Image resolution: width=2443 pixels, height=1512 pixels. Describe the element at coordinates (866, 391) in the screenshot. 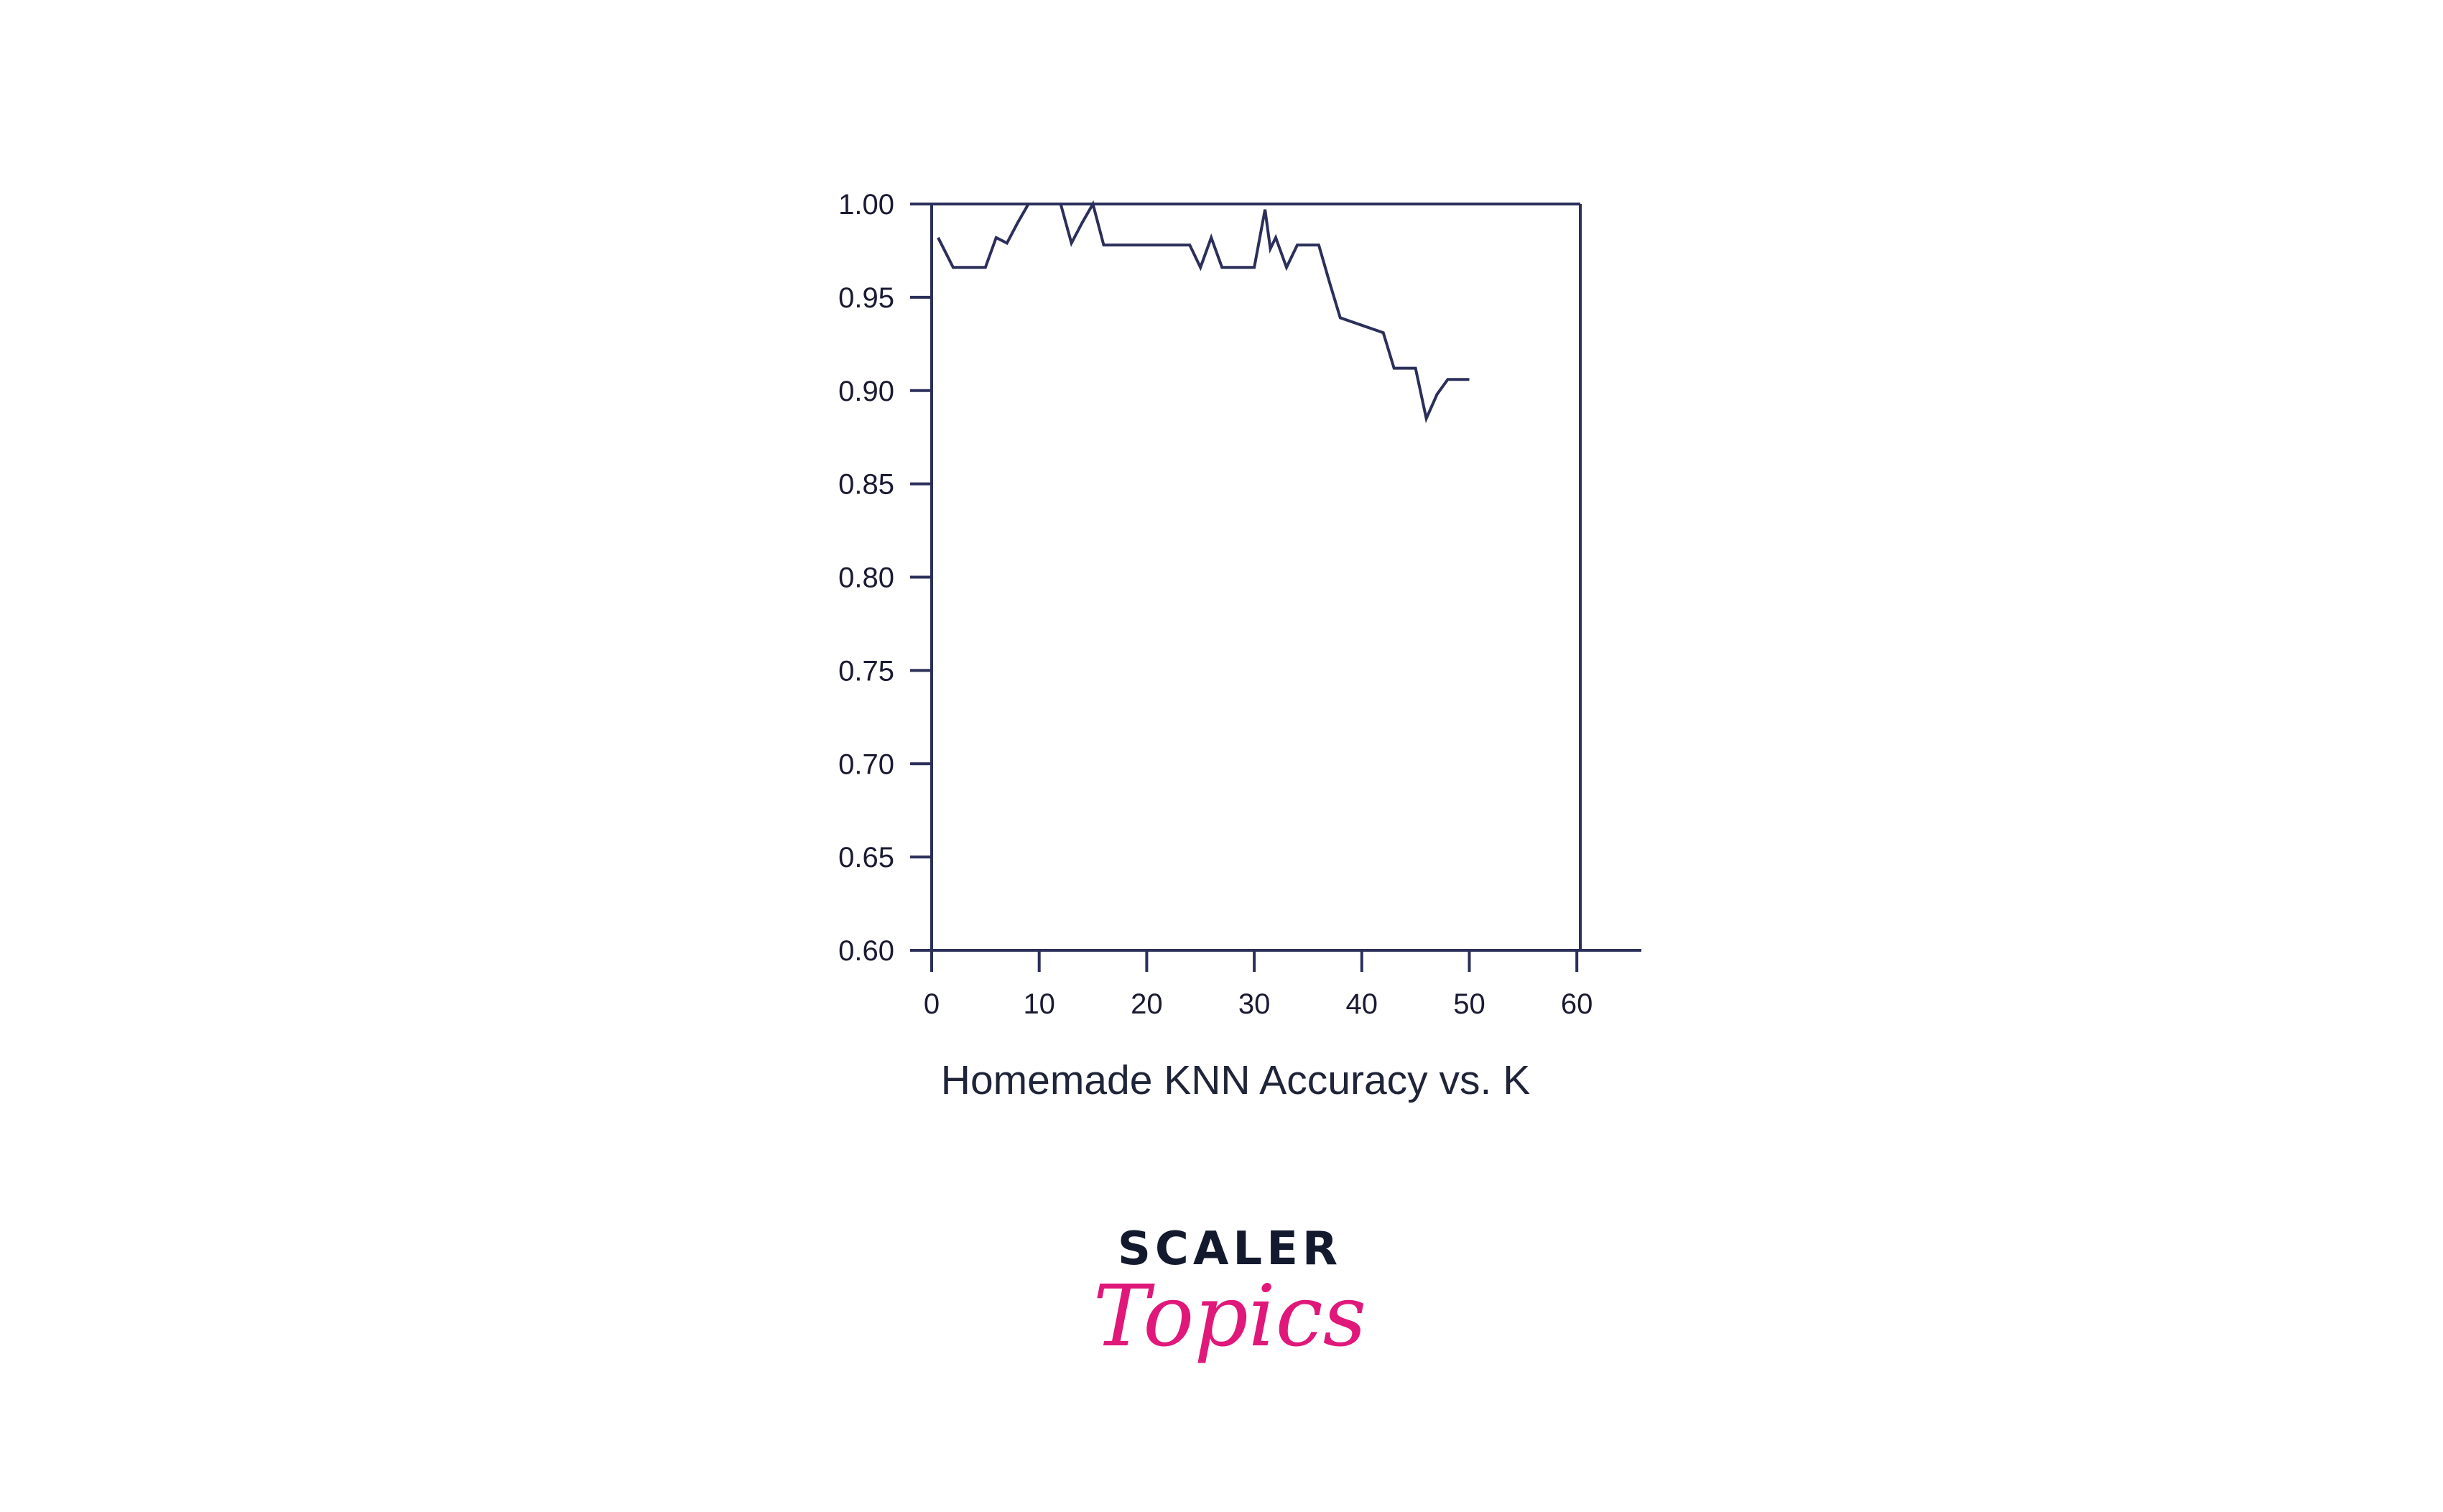

I see `y-tick-label: 0.90` at that location.